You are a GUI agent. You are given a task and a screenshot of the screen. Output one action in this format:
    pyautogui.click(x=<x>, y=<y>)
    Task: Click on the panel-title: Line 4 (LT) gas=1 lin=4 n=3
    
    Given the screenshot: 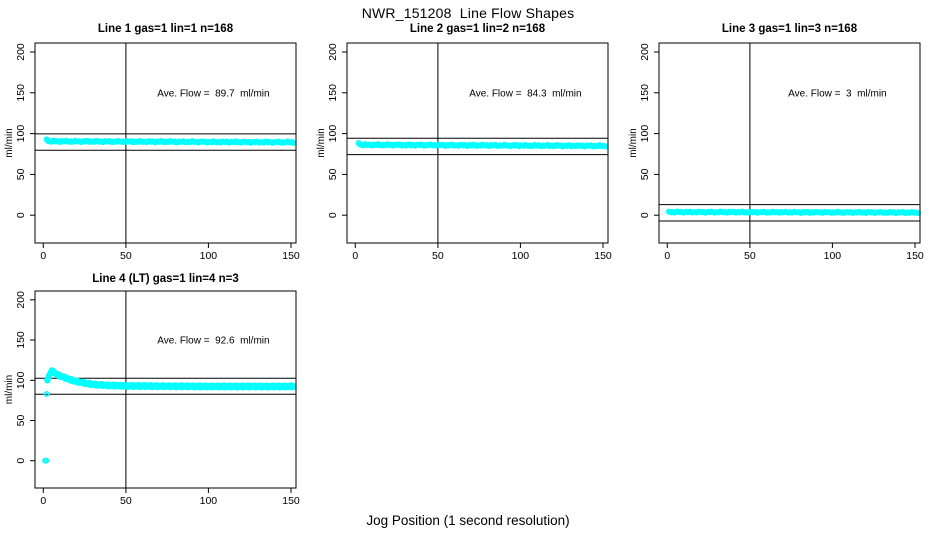 What is the action you would take?
    pyautogui.click(x=165, y=279)
    